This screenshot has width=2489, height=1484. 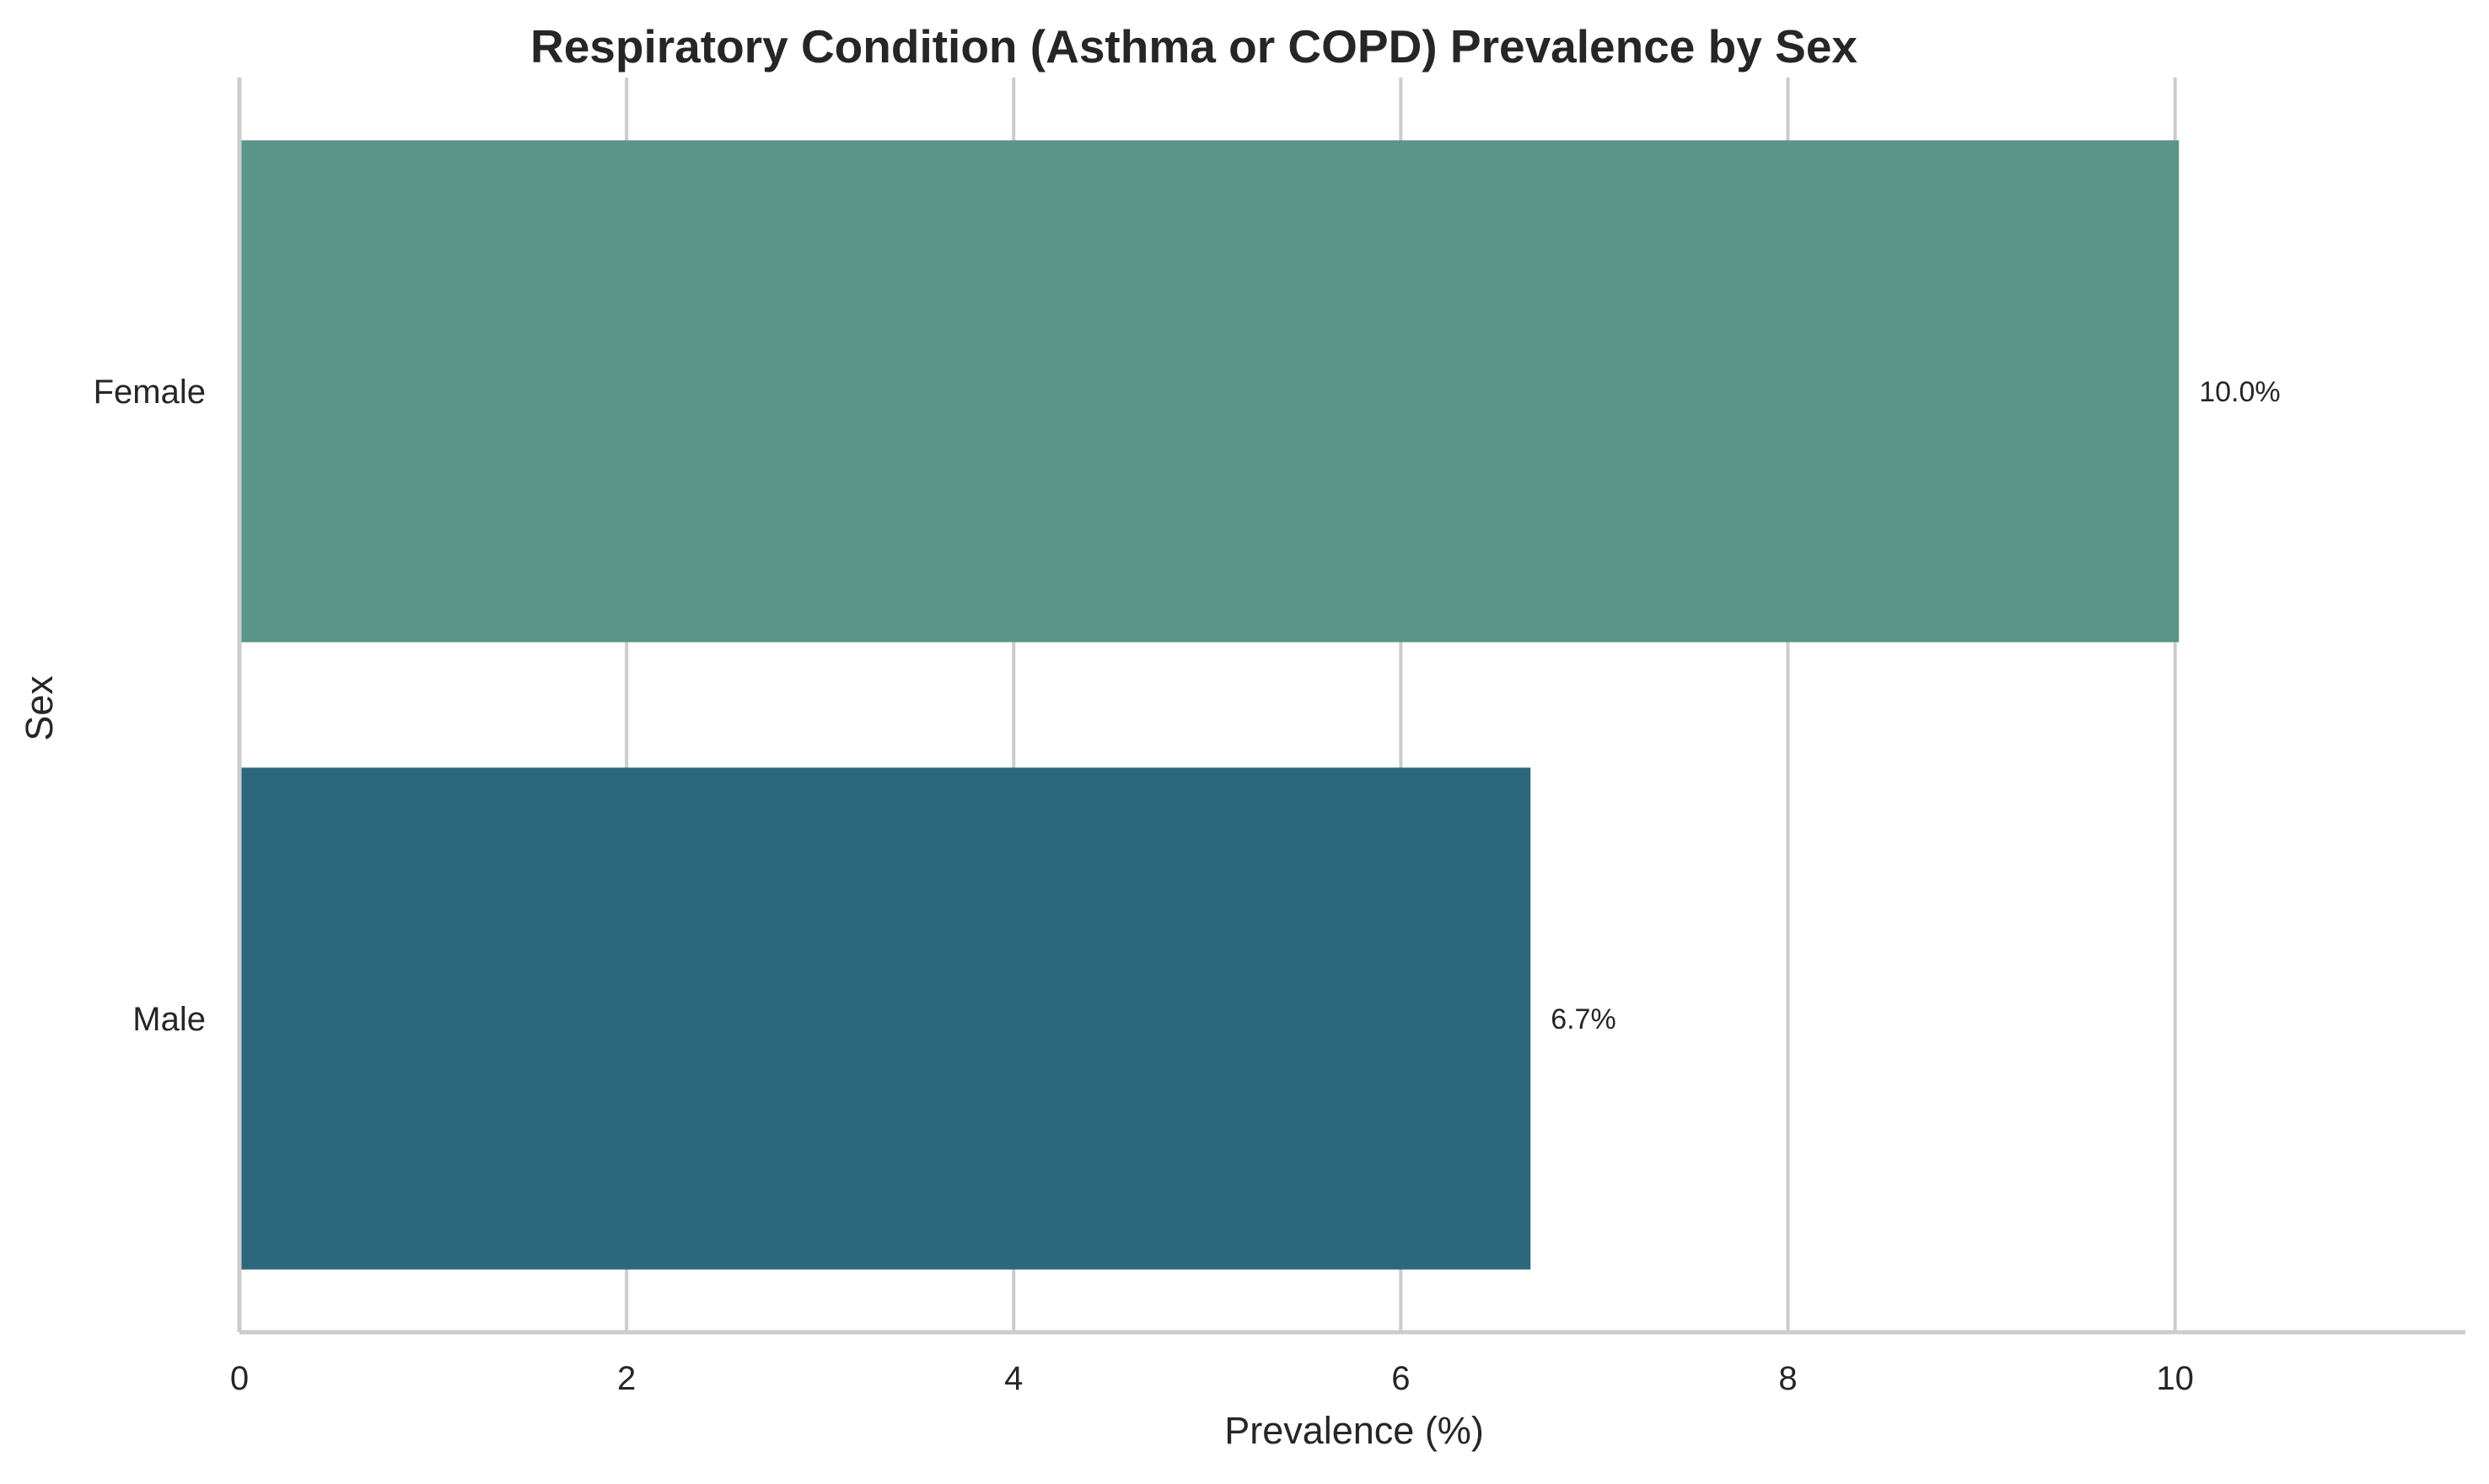 What do you see at coordinates (239, 1378) in the screenshot?
I see `x-tick-label-0: 0` at bounding box center [239, 1378].